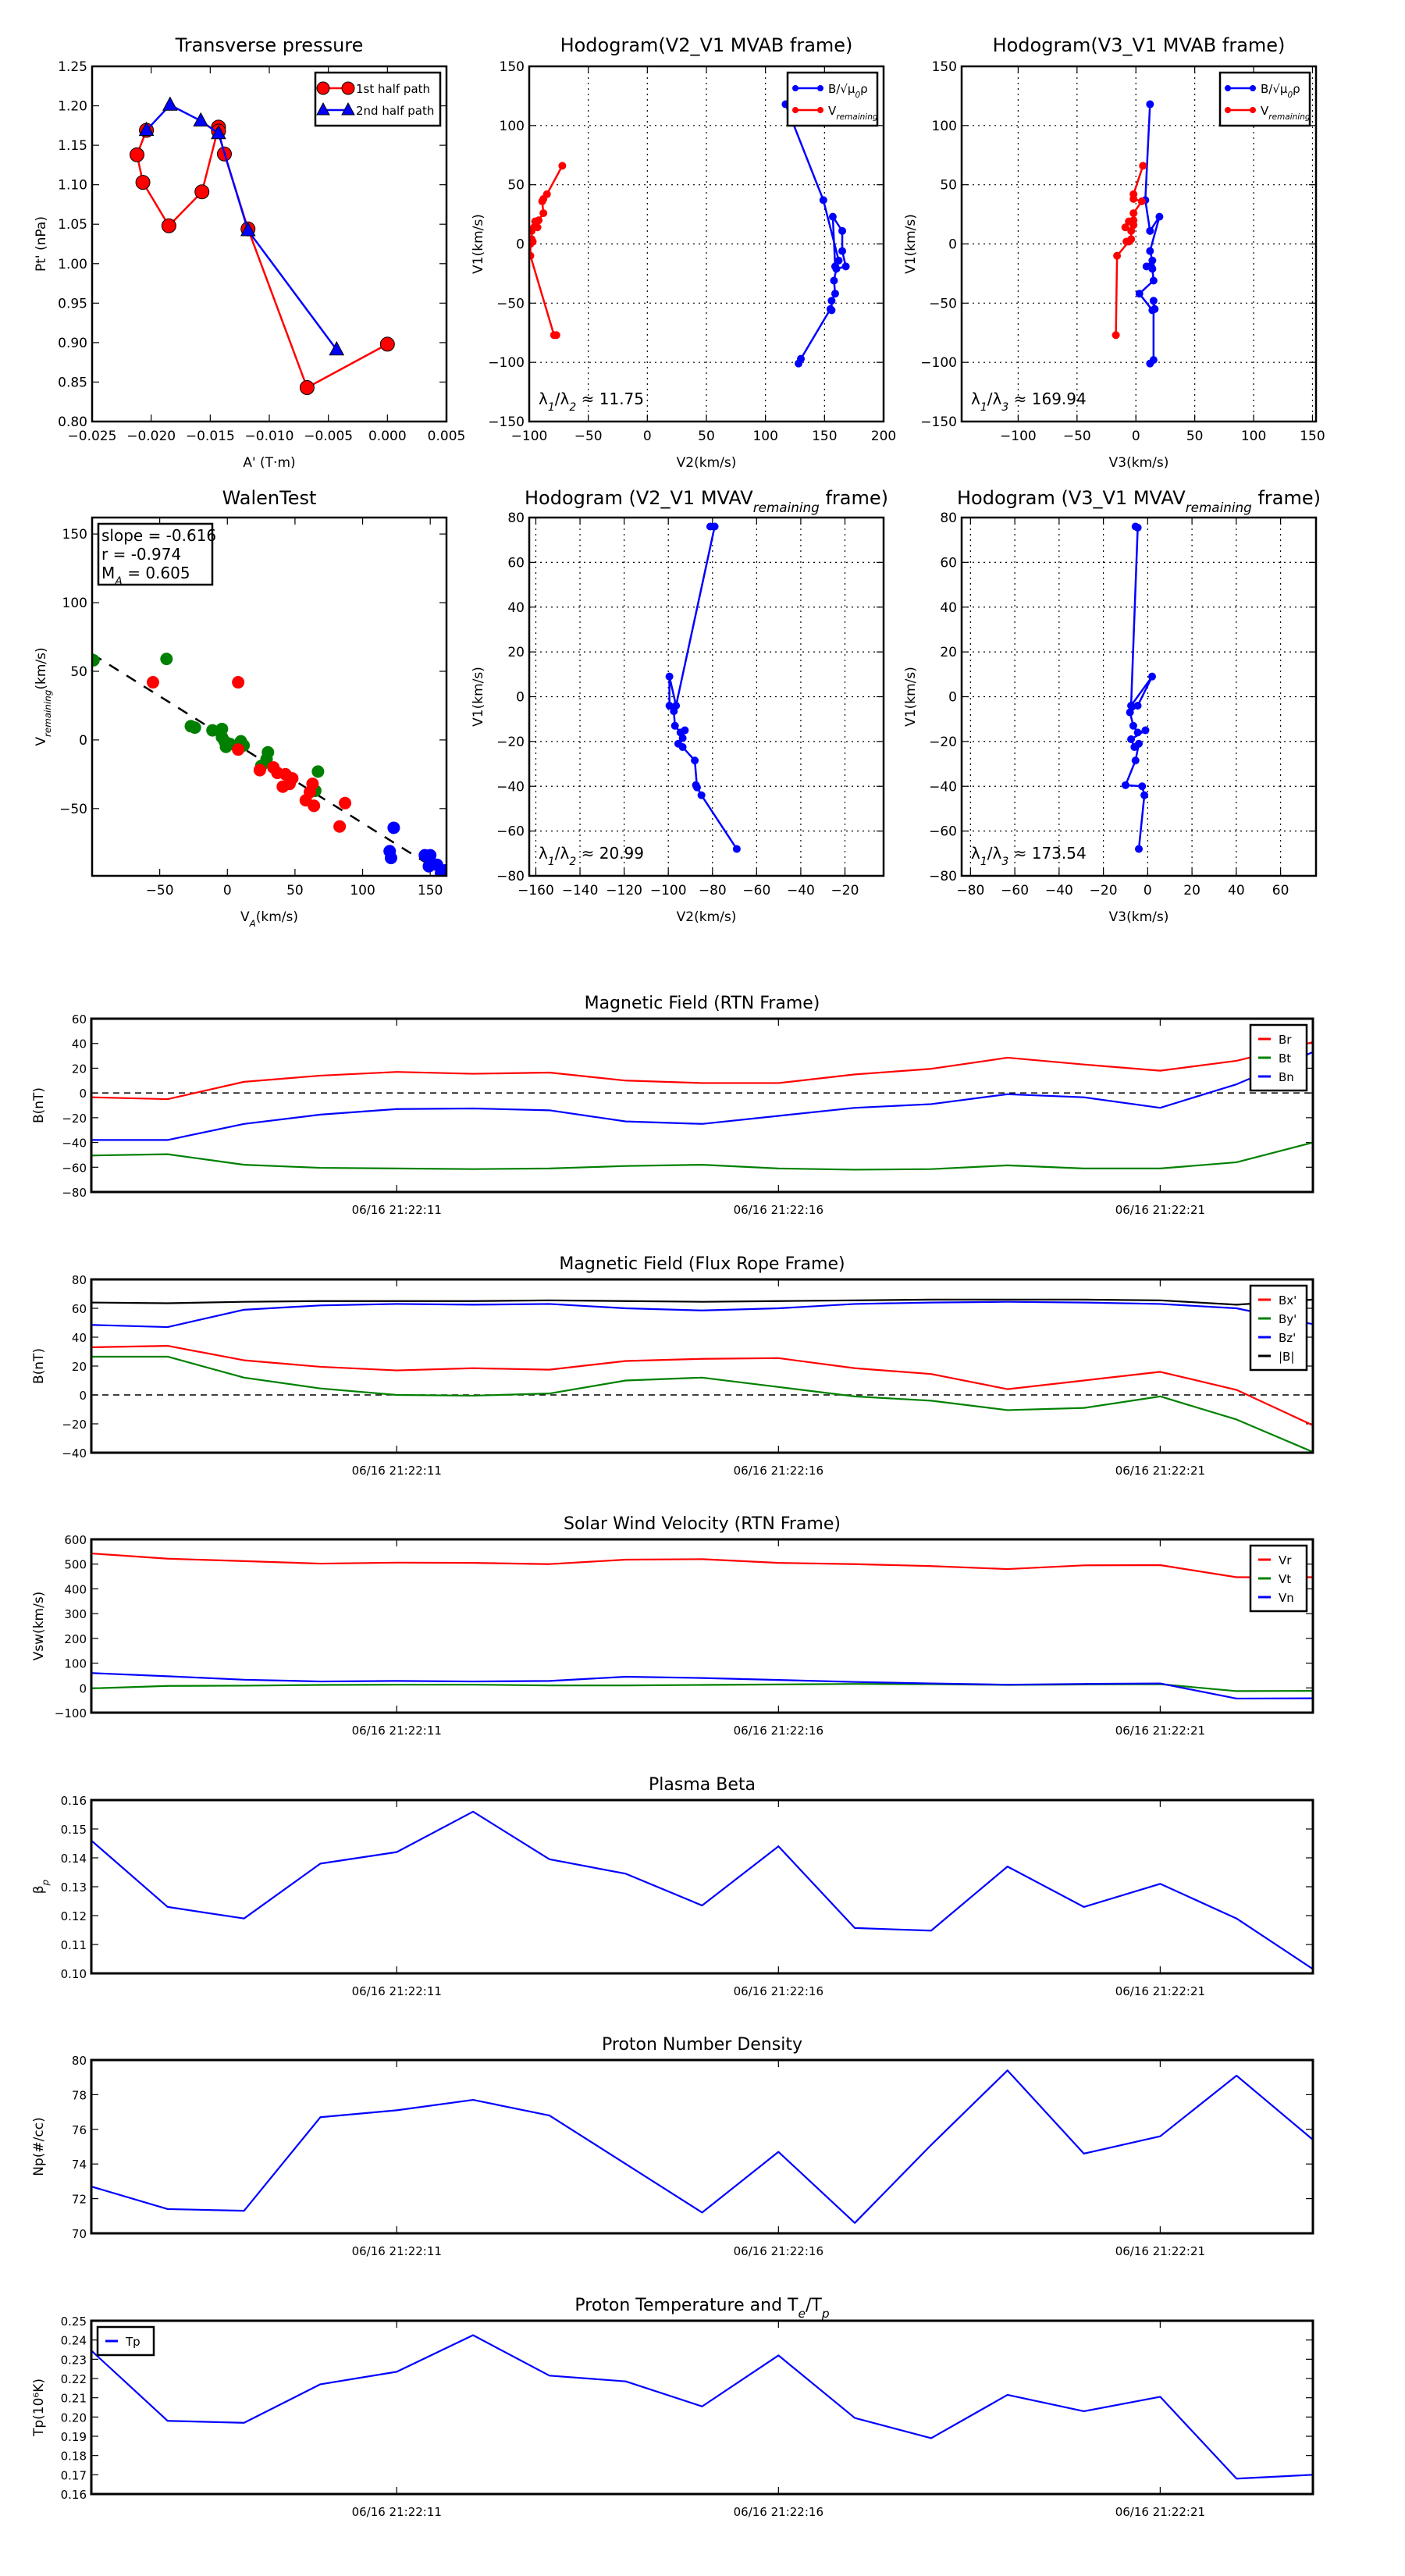 This screenshot has height=2576, width=1405. What do you see at coordinates (72, 343) in the screenshot?
I see `y-tick-label: 0.90` at bounding box center [72, 343].